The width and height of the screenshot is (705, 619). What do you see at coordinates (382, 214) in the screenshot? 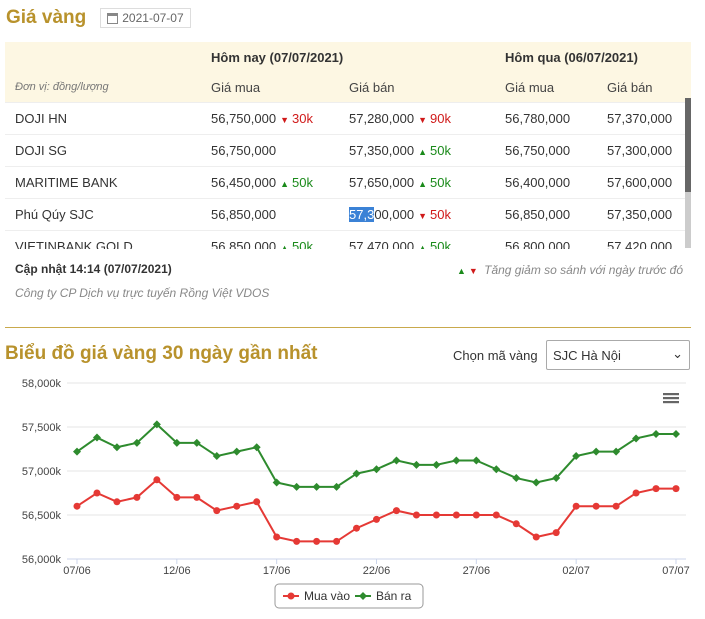
I see `sell-price-value: 57,300,000` at bounding box center [382, 214].